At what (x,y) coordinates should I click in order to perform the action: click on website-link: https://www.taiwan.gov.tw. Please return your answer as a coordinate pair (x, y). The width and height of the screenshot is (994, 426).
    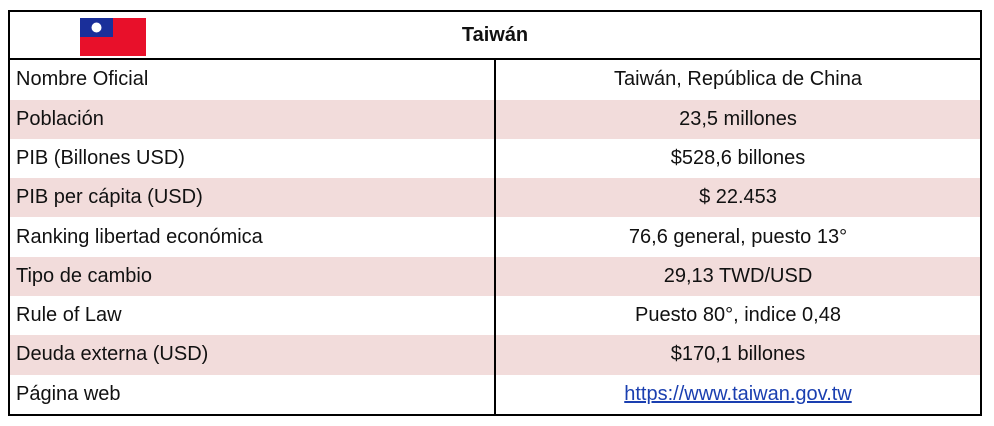
    Looking at the image, I should click on (738, 393).